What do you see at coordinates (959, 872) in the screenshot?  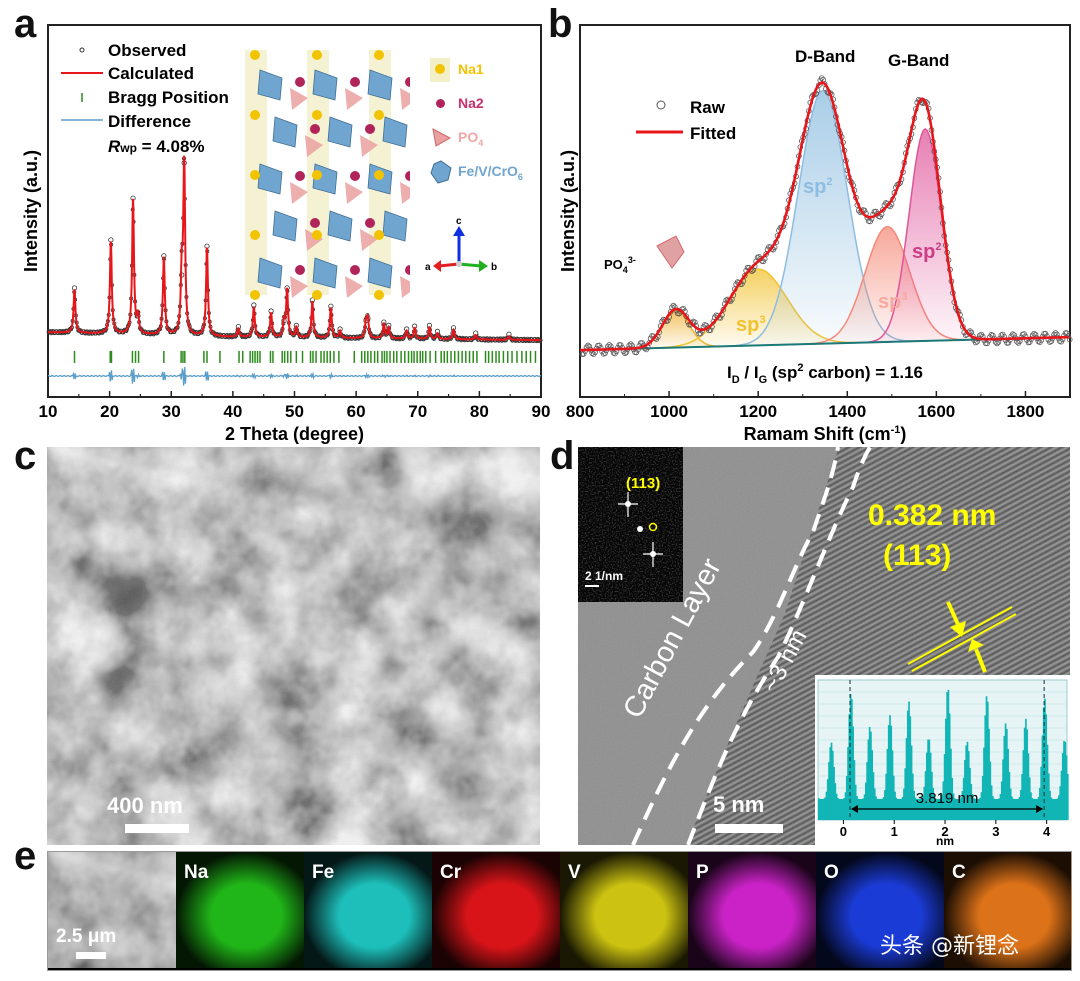 I see `element-label: C` at bounding box center [959, 872].